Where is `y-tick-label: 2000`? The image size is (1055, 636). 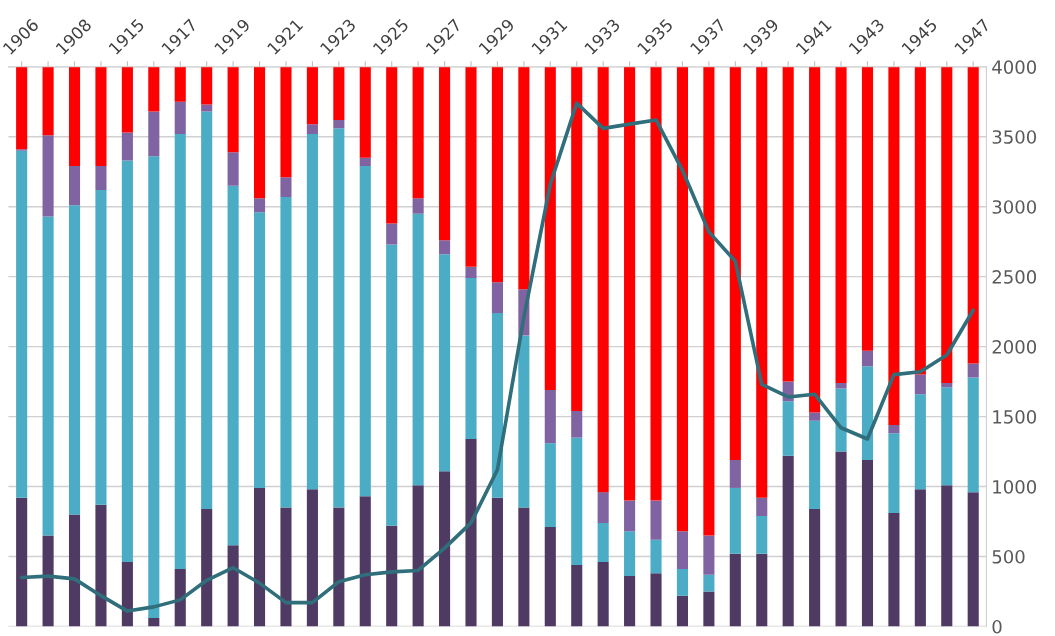
y-tick-label: 2000 is located at coordinates (1014, 347).